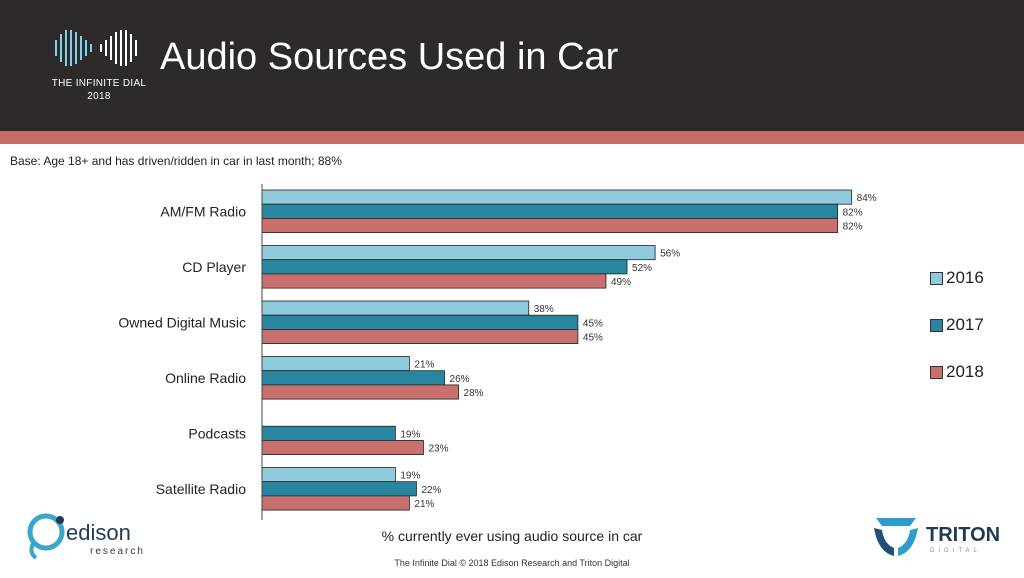  I want to click on logo-text: THE INFINITE DIAL, so click(99, 83).